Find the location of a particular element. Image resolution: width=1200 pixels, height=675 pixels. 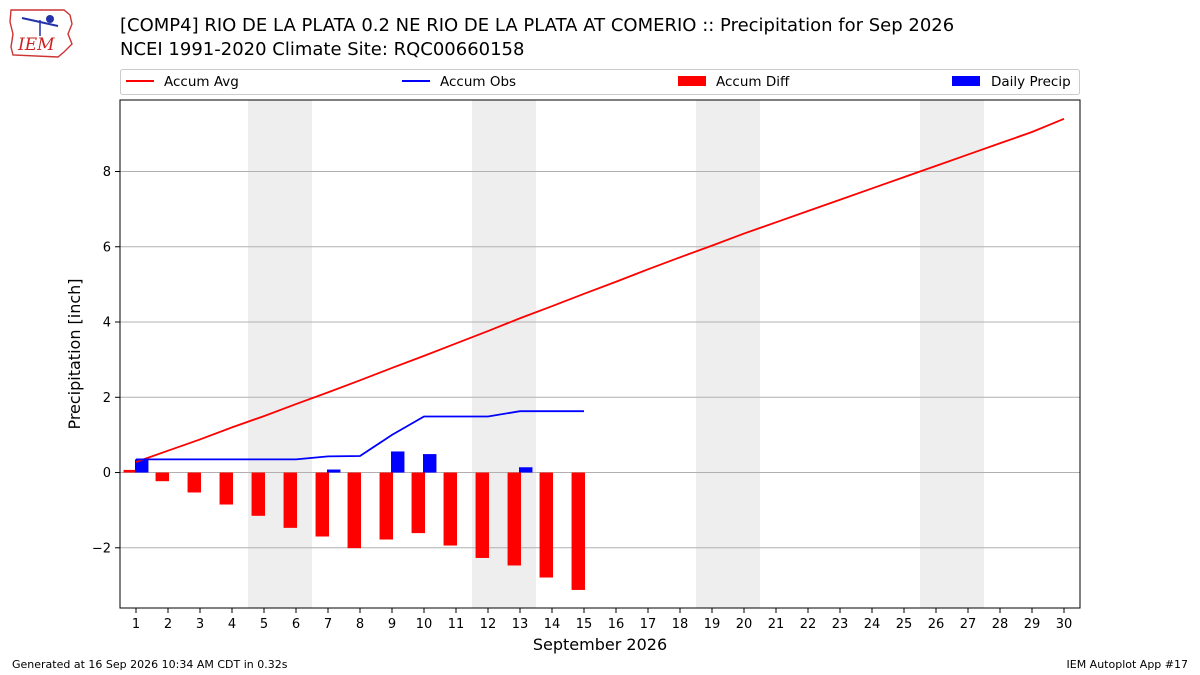

x-tick-label: 11 is located at coordinates (456, 624).